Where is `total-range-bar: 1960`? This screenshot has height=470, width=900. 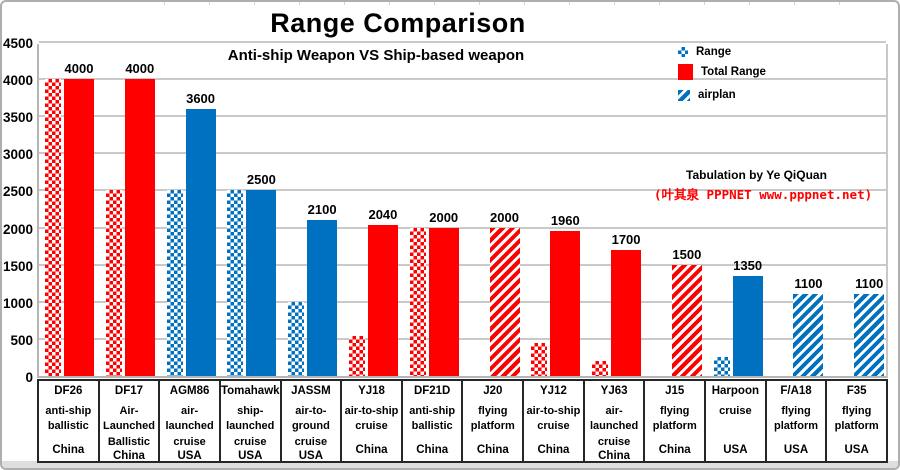
total-range-bar: 1960 is located at coordinates (565, 294).